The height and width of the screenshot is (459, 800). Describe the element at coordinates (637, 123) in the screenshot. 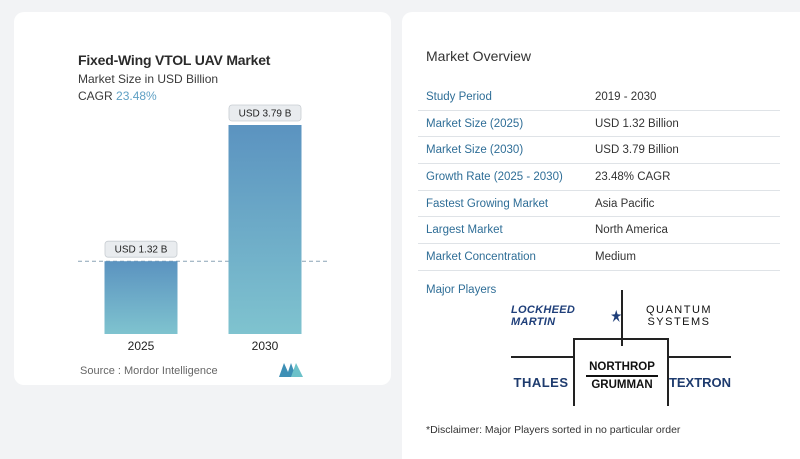

I see `overview-row-value: USD 1.32 Billion` at that location.